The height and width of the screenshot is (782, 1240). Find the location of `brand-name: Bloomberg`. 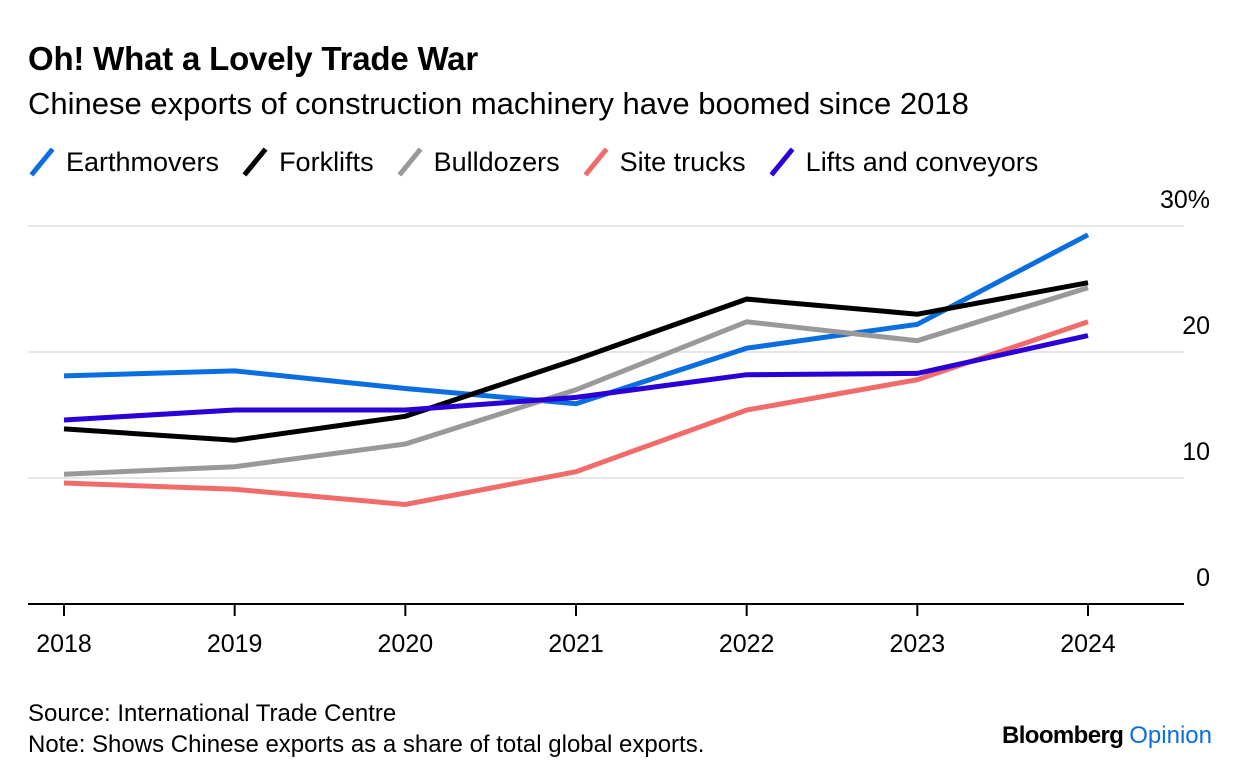

brand-name: Bloomberg is located at coordinates (1062, 735).